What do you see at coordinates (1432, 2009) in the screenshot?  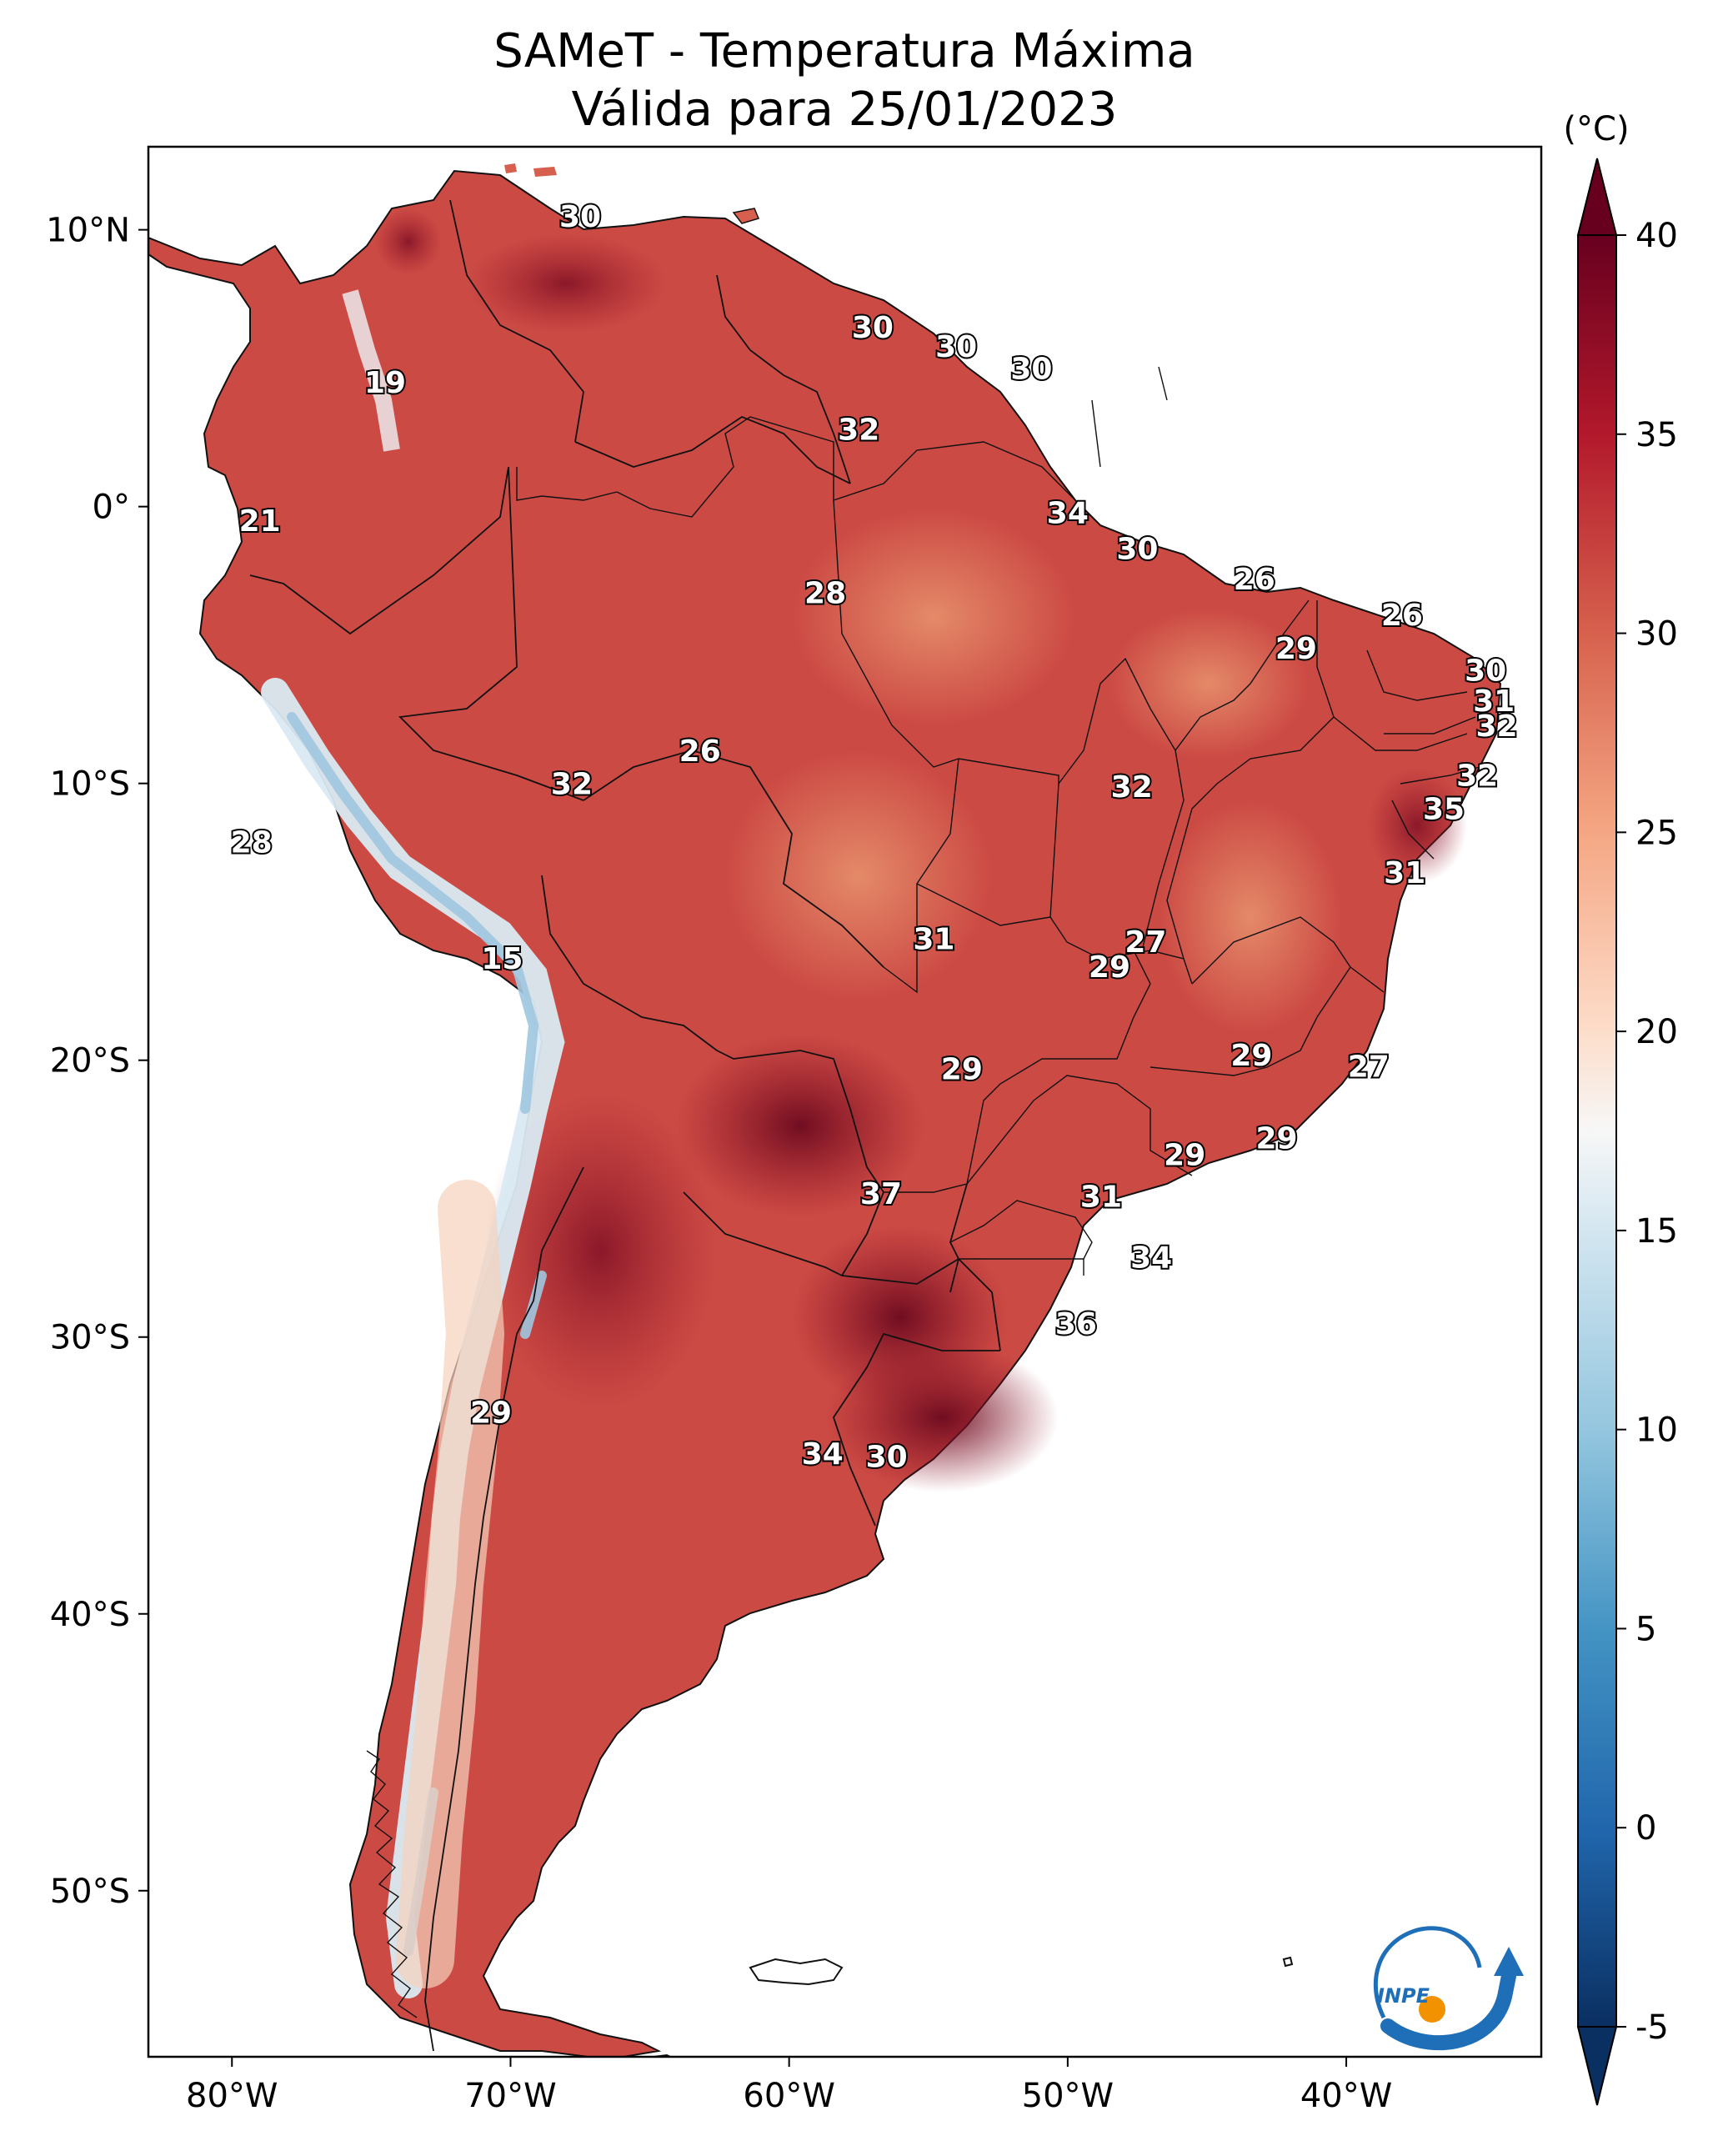 I see `logo-orange-dot-icon` at bounding box center [1432, 2009].